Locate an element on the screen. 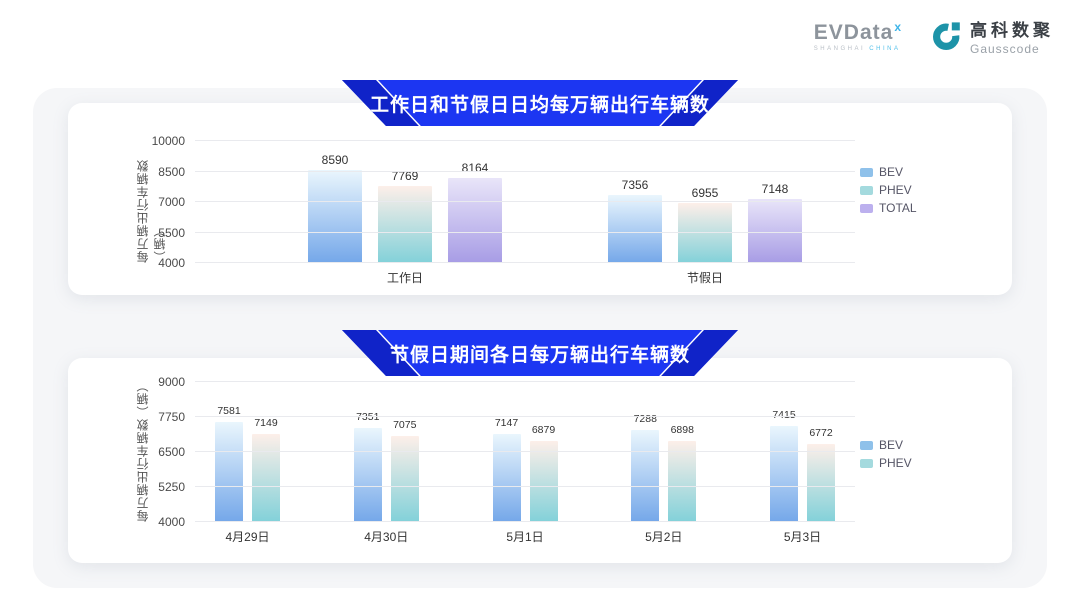 The width and height of the screenshot is (1080, 608). y-tick-label: 7000 is located at coordinates (171, 202).